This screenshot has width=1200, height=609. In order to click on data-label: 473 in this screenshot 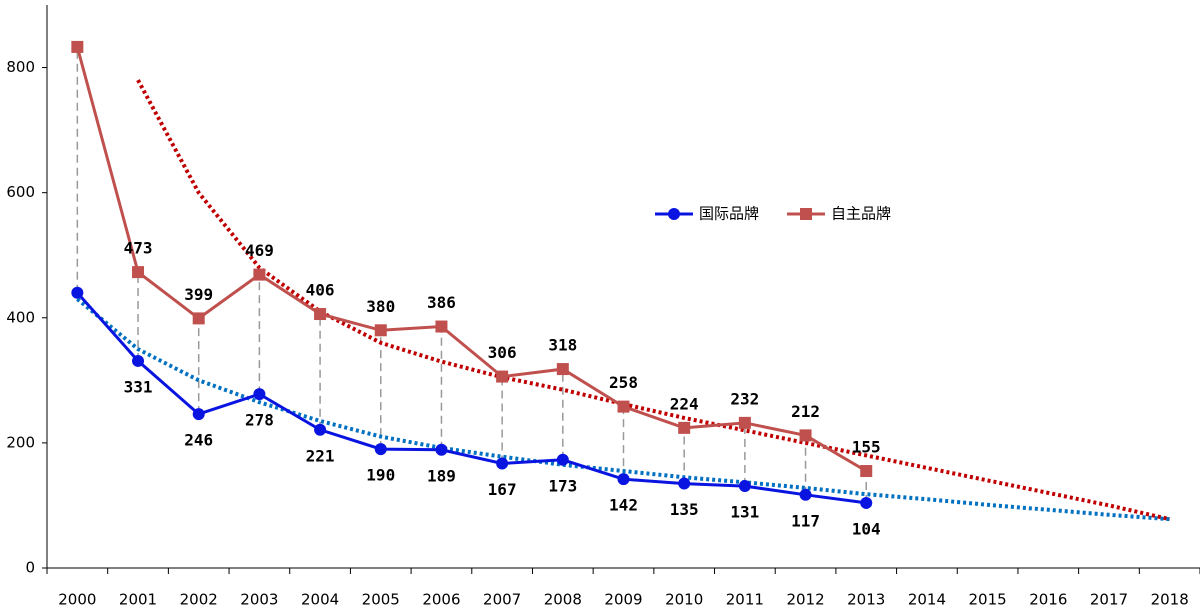, I will do `click(138, 248)`.